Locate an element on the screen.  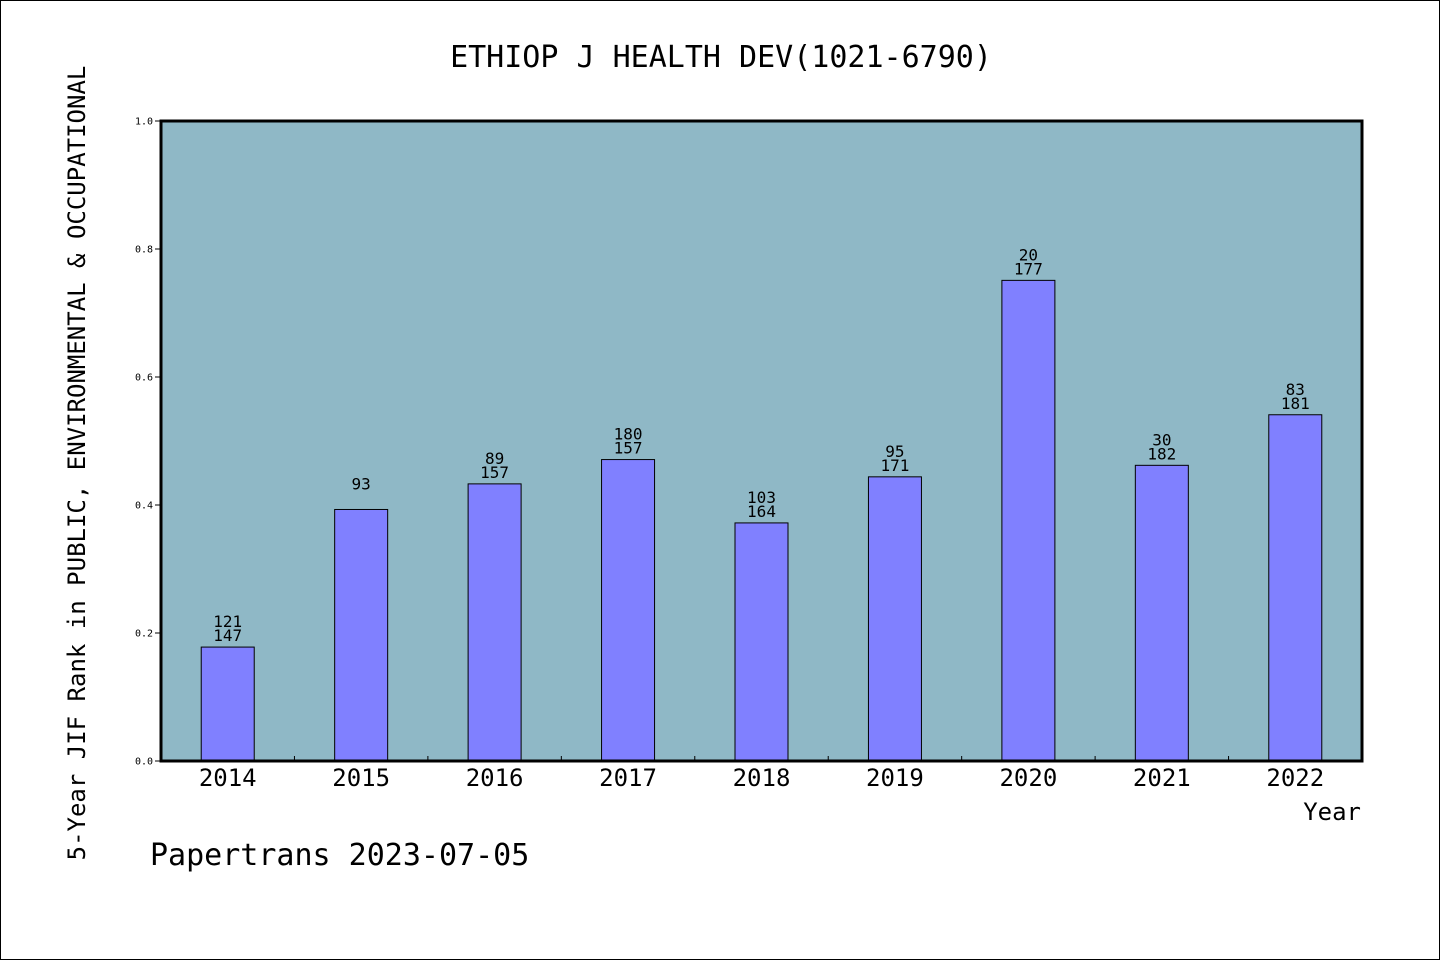
y-tick-label: 0.6 is located at coordinates (144, 378).